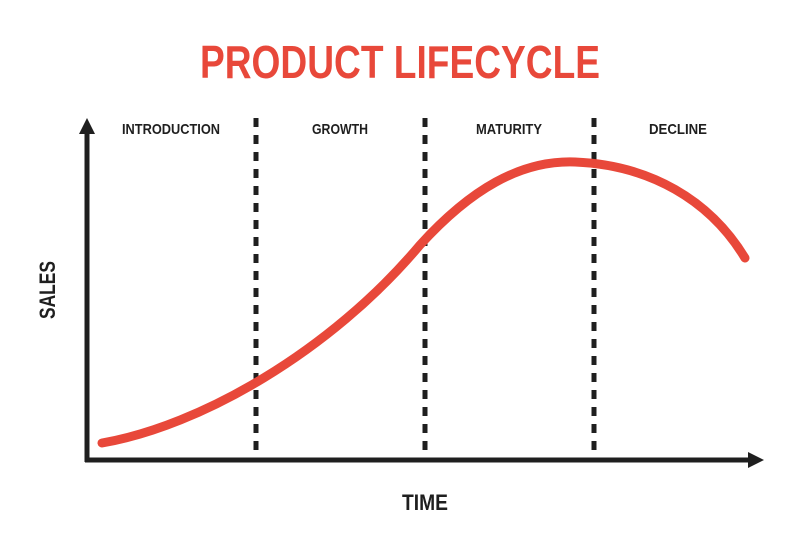 The height and width of the screenshot is (550, 800). What do you see at coordinates (340, 129) in the screenshot?
I see `stage-label: GROWTH` at bounding box center [340, 129].